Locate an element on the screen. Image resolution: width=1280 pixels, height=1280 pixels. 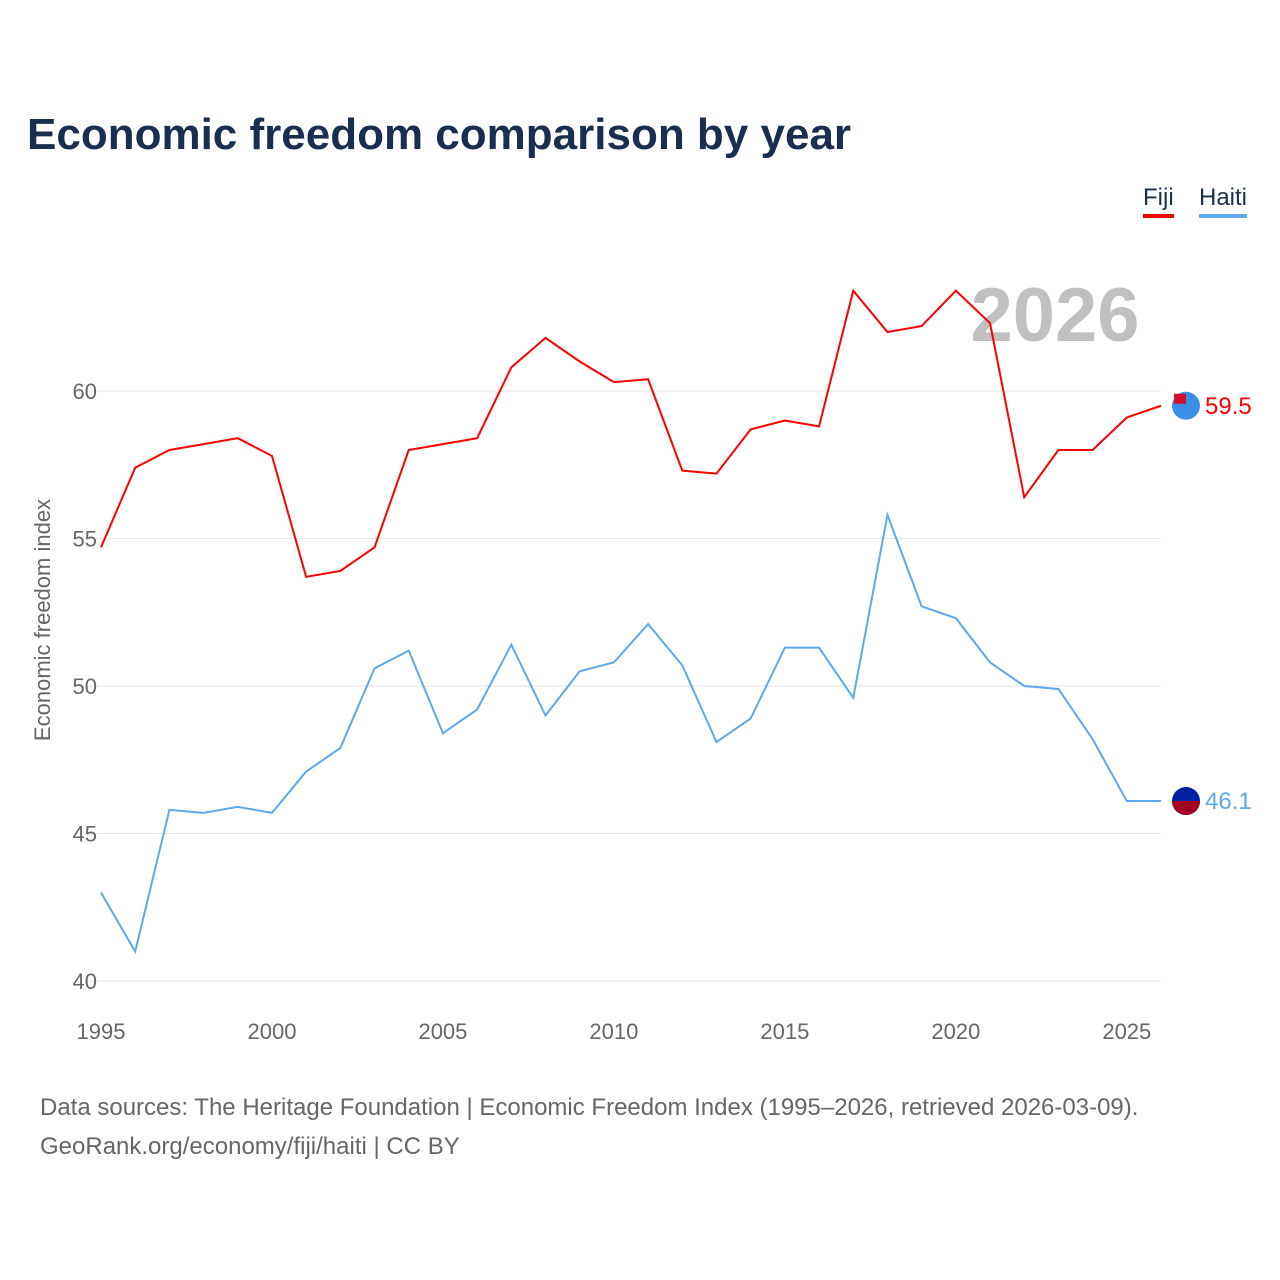
legend-item-haiti: Haiti is located at coordinates (1223, 201).